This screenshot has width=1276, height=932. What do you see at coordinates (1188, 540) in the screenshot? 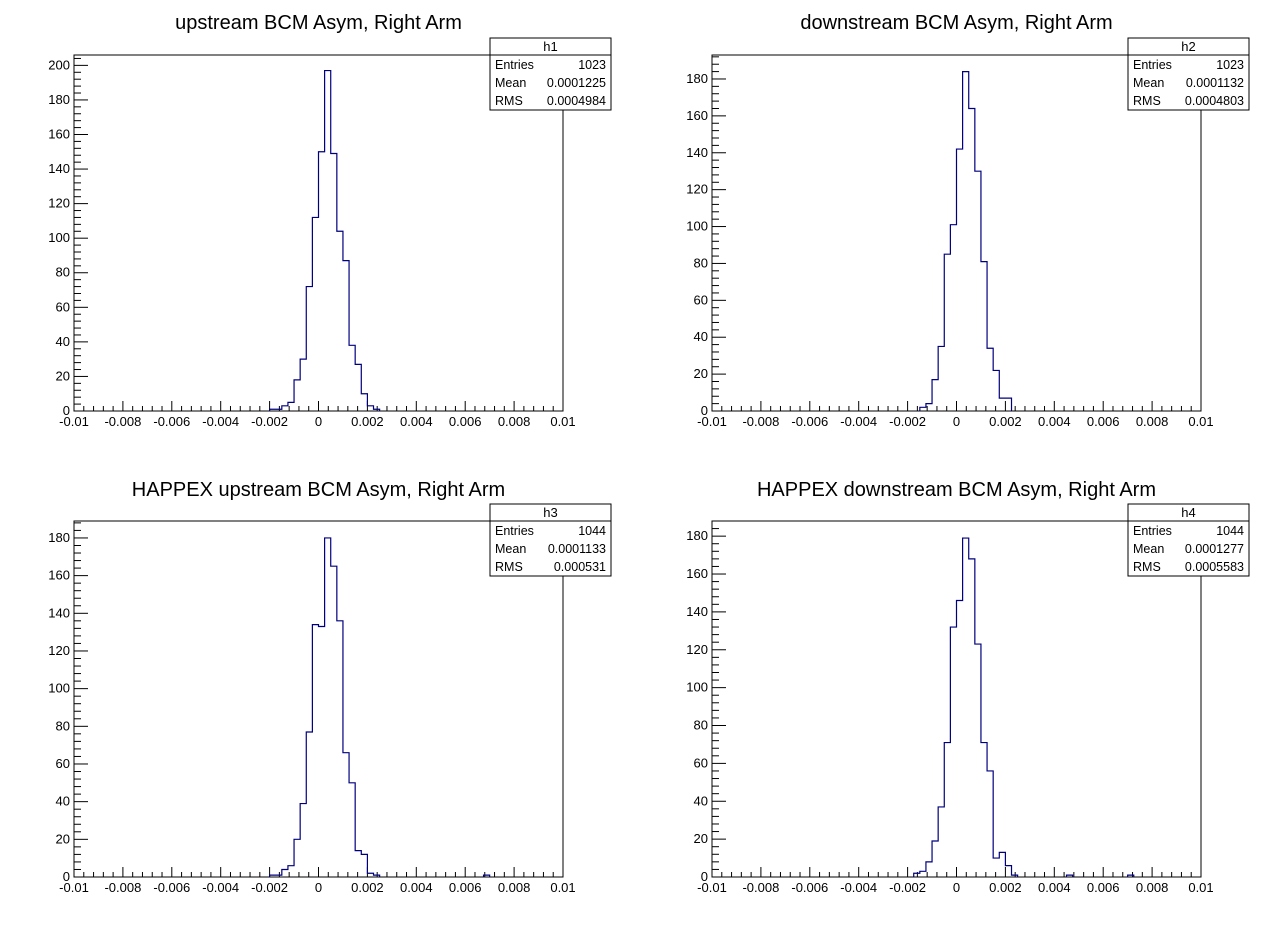
I see `stats-box: h4 Entries 1044 Mean 0.0001277 RMS 0.0005583` at bounding box center [1188, 540].